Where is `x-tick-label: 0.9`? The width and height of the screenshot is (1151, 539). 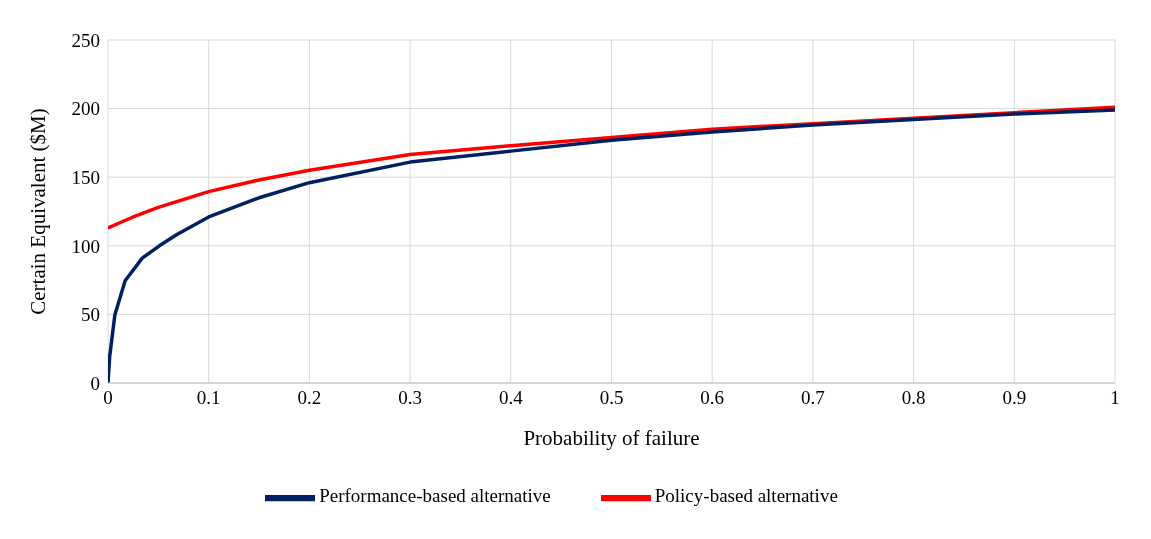
x-tick-label: 0.9 is located at coordinates (1014, 398).